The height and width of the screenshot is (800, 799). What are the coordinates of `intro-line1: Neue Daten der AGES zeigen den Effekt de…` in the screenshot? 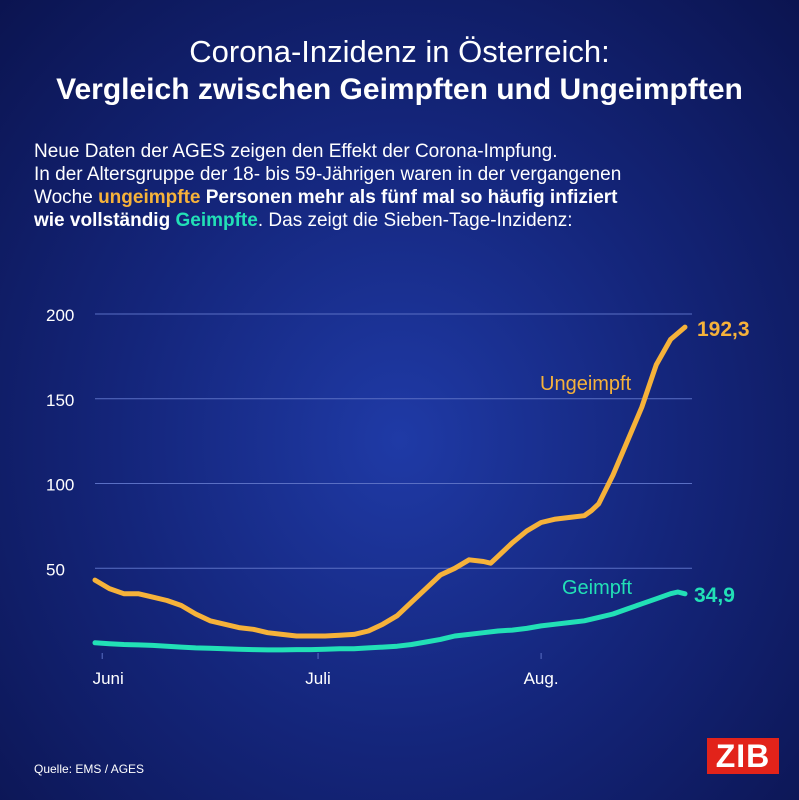 It's located at (296, 151).